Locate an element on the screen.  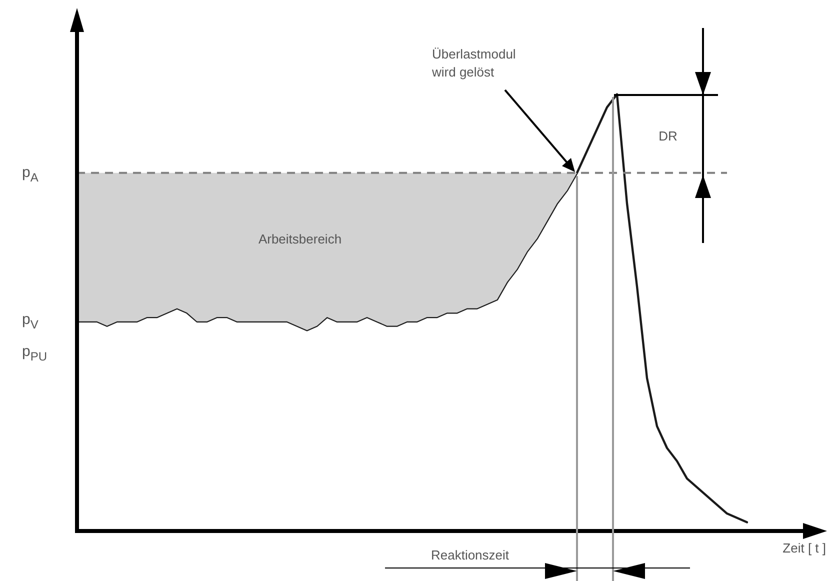
x-axis-title: Zeit [ t ] is located at coordinates (804, 548).